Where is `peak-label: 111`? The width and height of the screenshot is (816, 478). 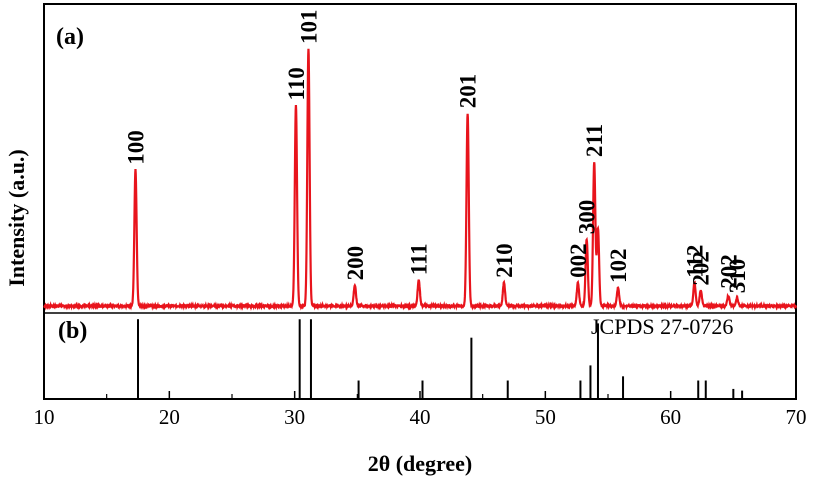
peak-label: 111 is located at coordinates (419, 259).